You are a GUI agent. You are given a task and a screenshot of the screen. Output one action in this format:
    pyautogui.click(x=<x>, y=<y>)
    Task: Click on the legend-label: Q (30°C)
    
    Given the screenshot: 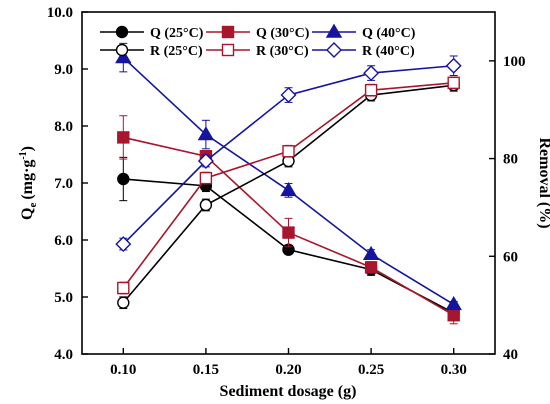 What is the action you would take?
    pyautogui.click(x=283, y=33)
    